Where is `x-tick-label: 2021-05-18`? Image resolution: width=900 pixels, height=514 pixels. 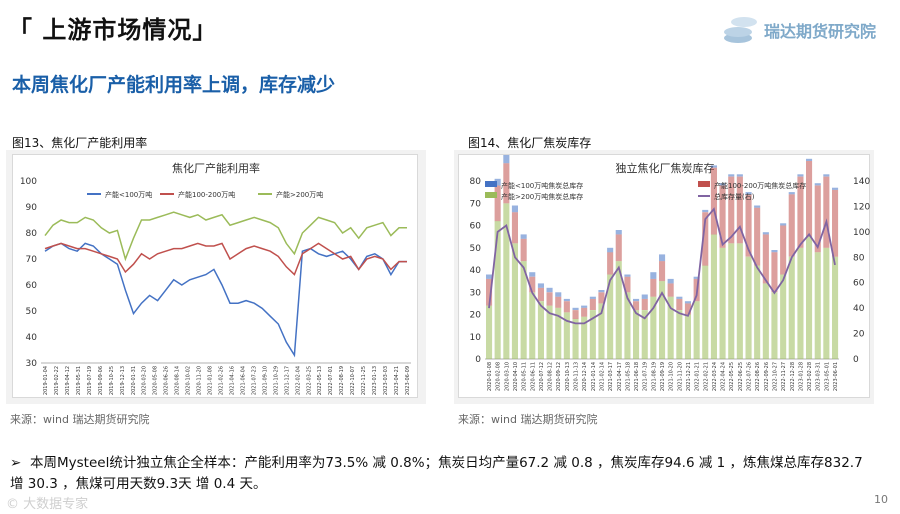
x-tick-label: 2021-05-18 is located at coordinates (628, 376).